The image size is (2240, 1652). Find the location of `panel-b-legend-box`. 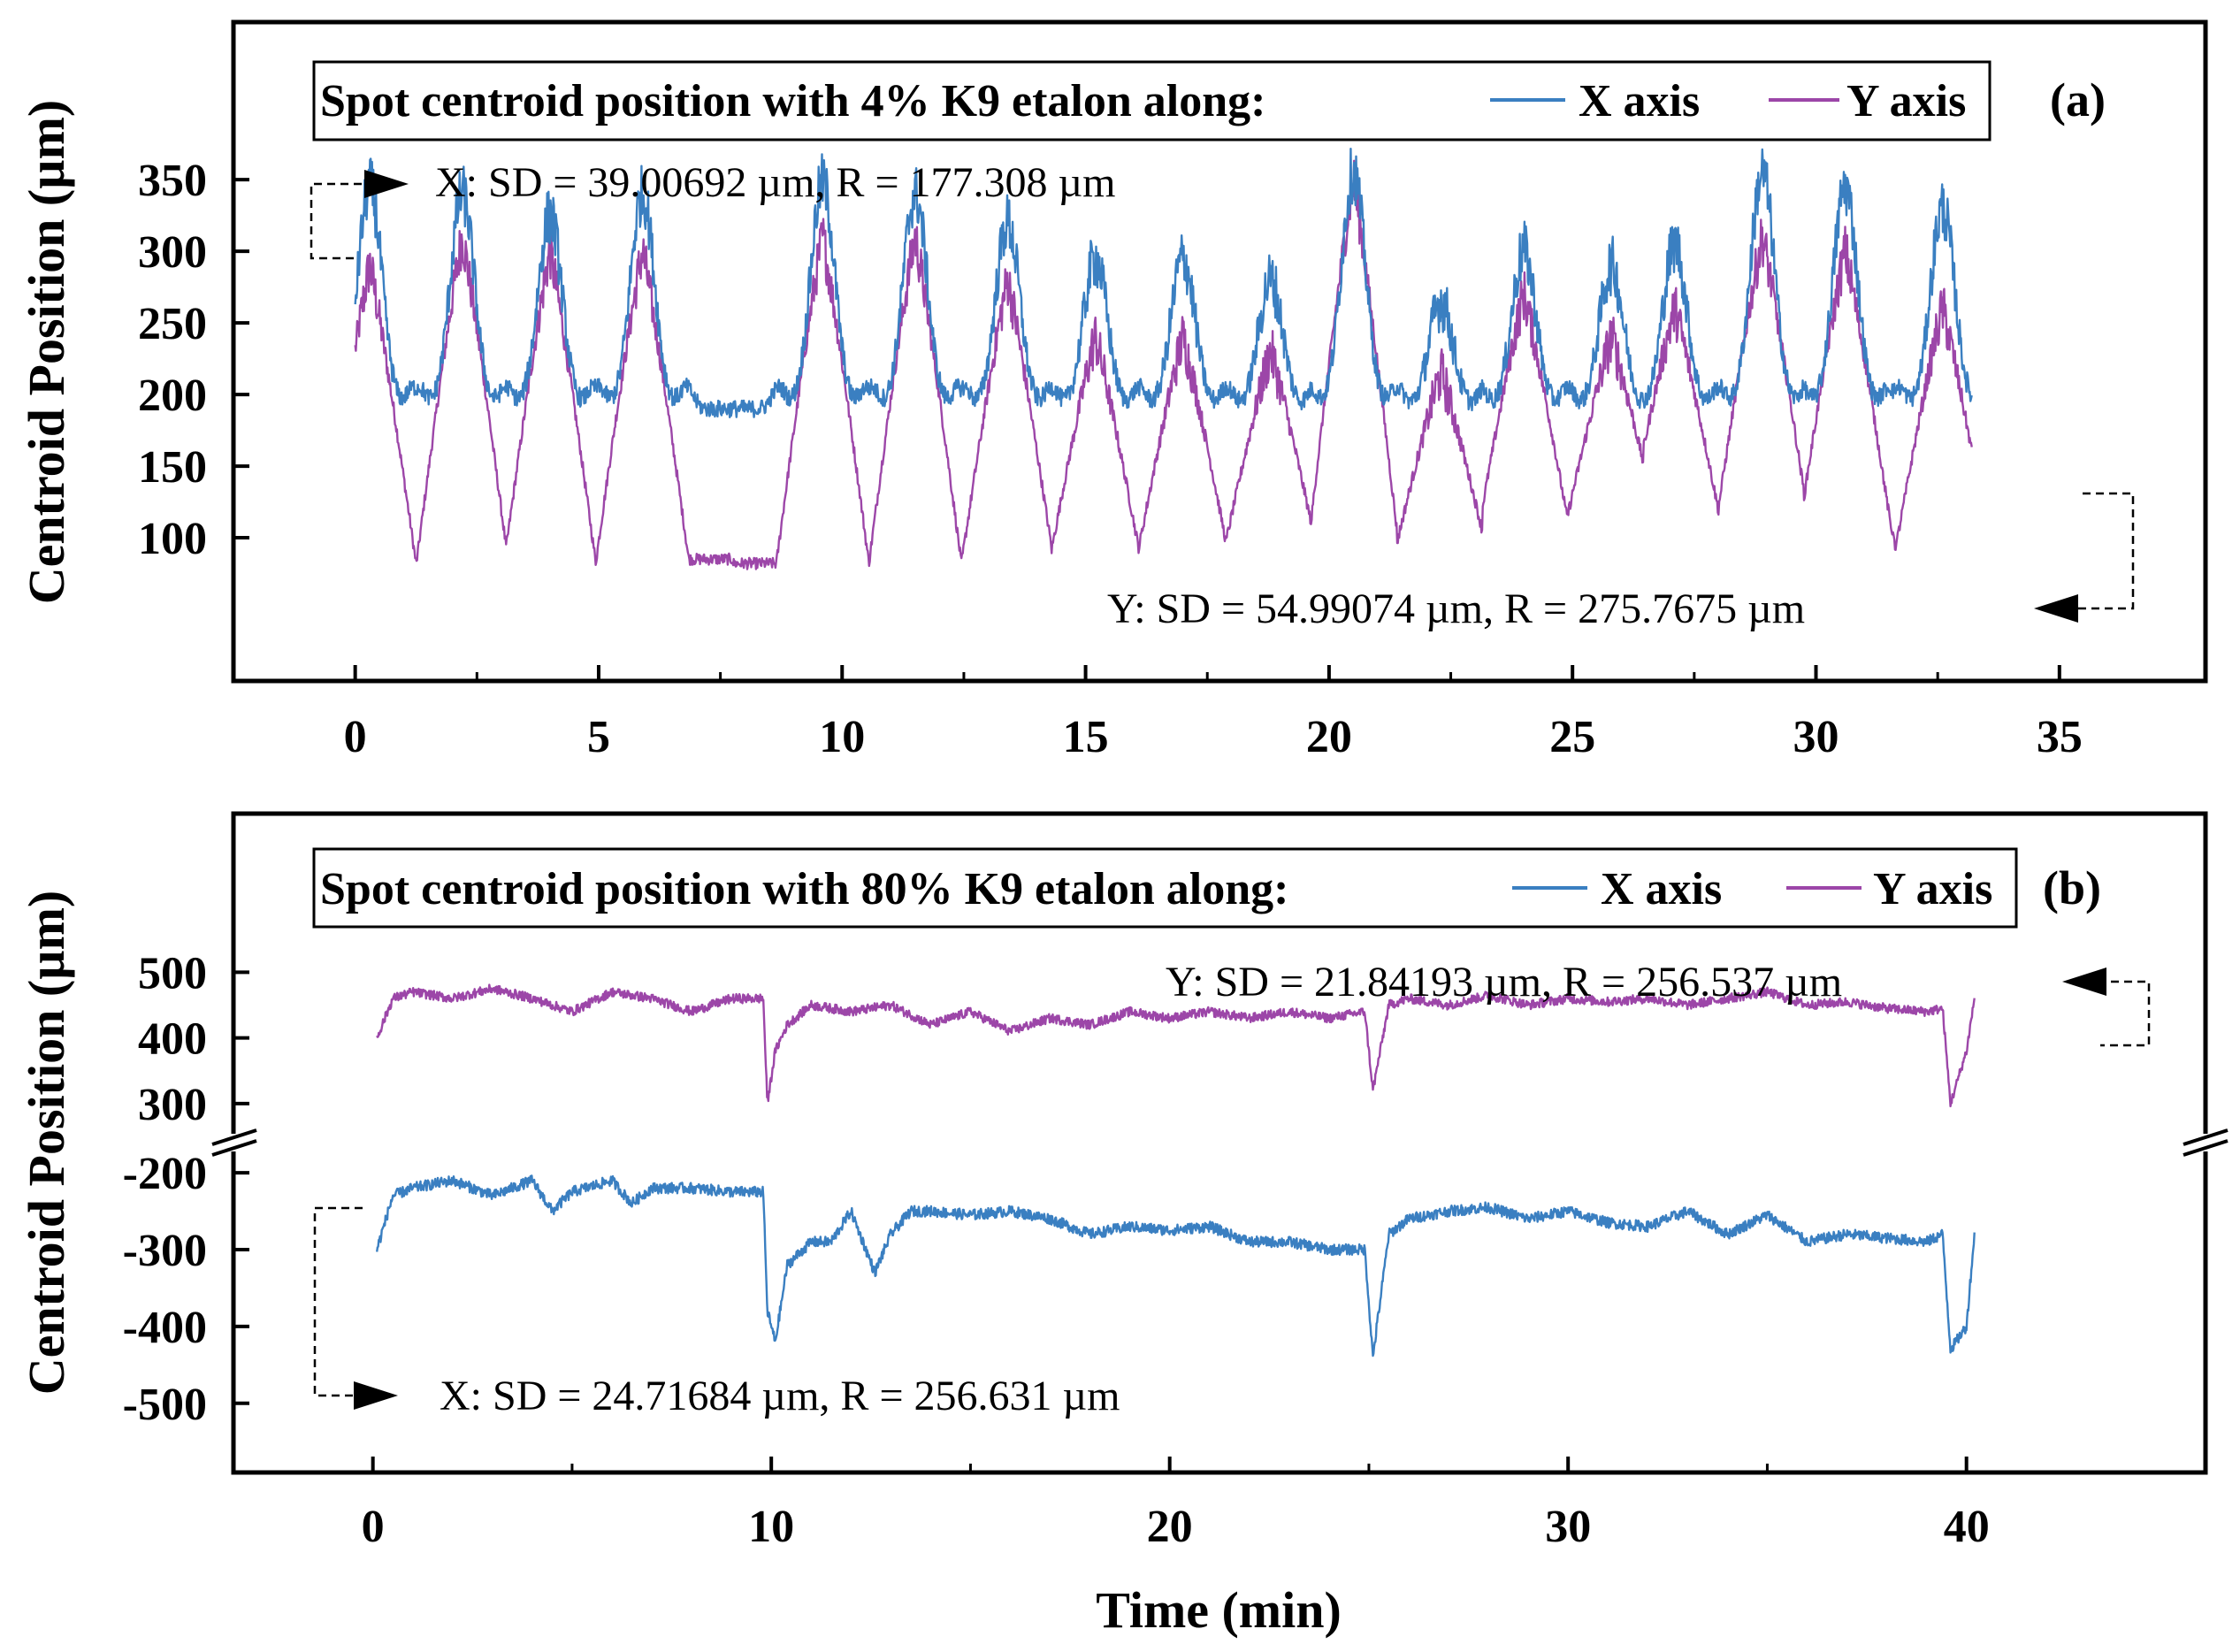

panel-b-legend-box is located at coordinates (1165, 888).